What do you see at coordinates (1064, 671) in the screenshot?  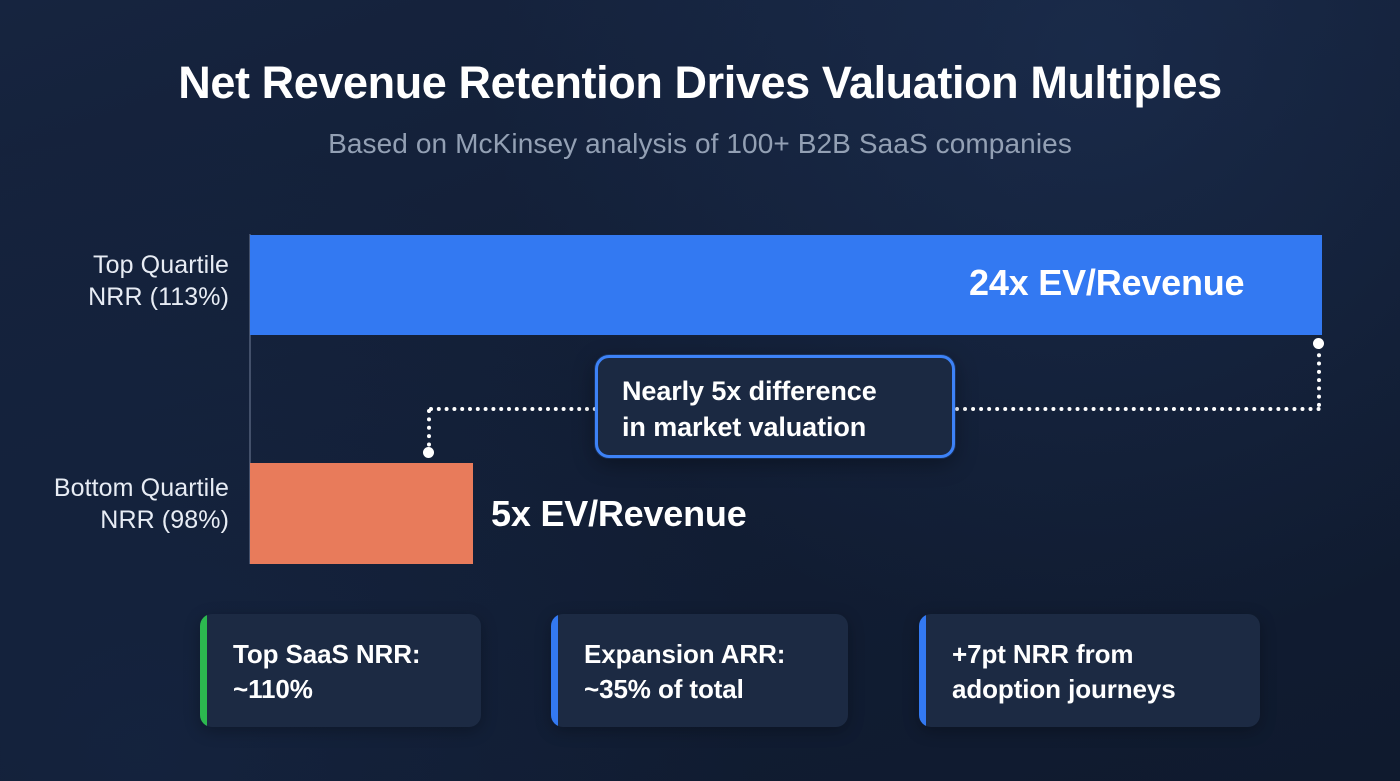 I see `stat-card-text: +7pt NRR from adoption journeys` at bounding box center [1064, 671].